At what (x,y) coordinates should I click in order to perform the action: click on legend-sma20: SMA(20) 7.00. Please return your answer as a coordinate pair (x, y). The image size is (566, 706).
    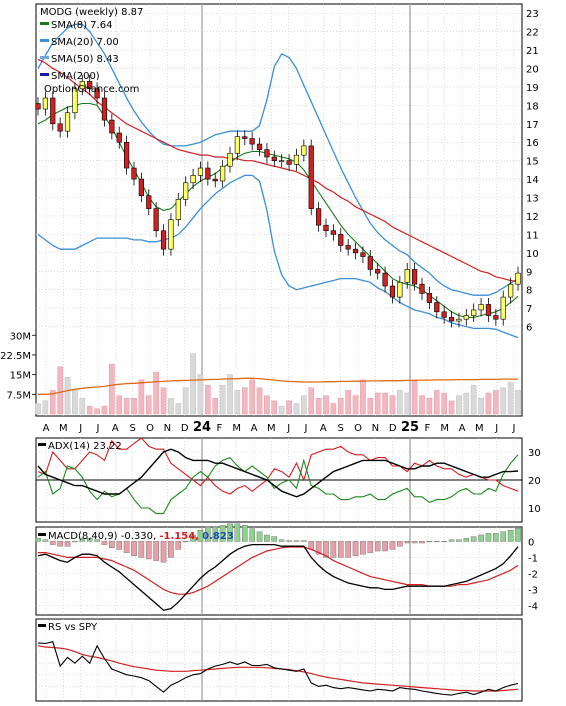
    Looking at the image, I should click on (85, 42).